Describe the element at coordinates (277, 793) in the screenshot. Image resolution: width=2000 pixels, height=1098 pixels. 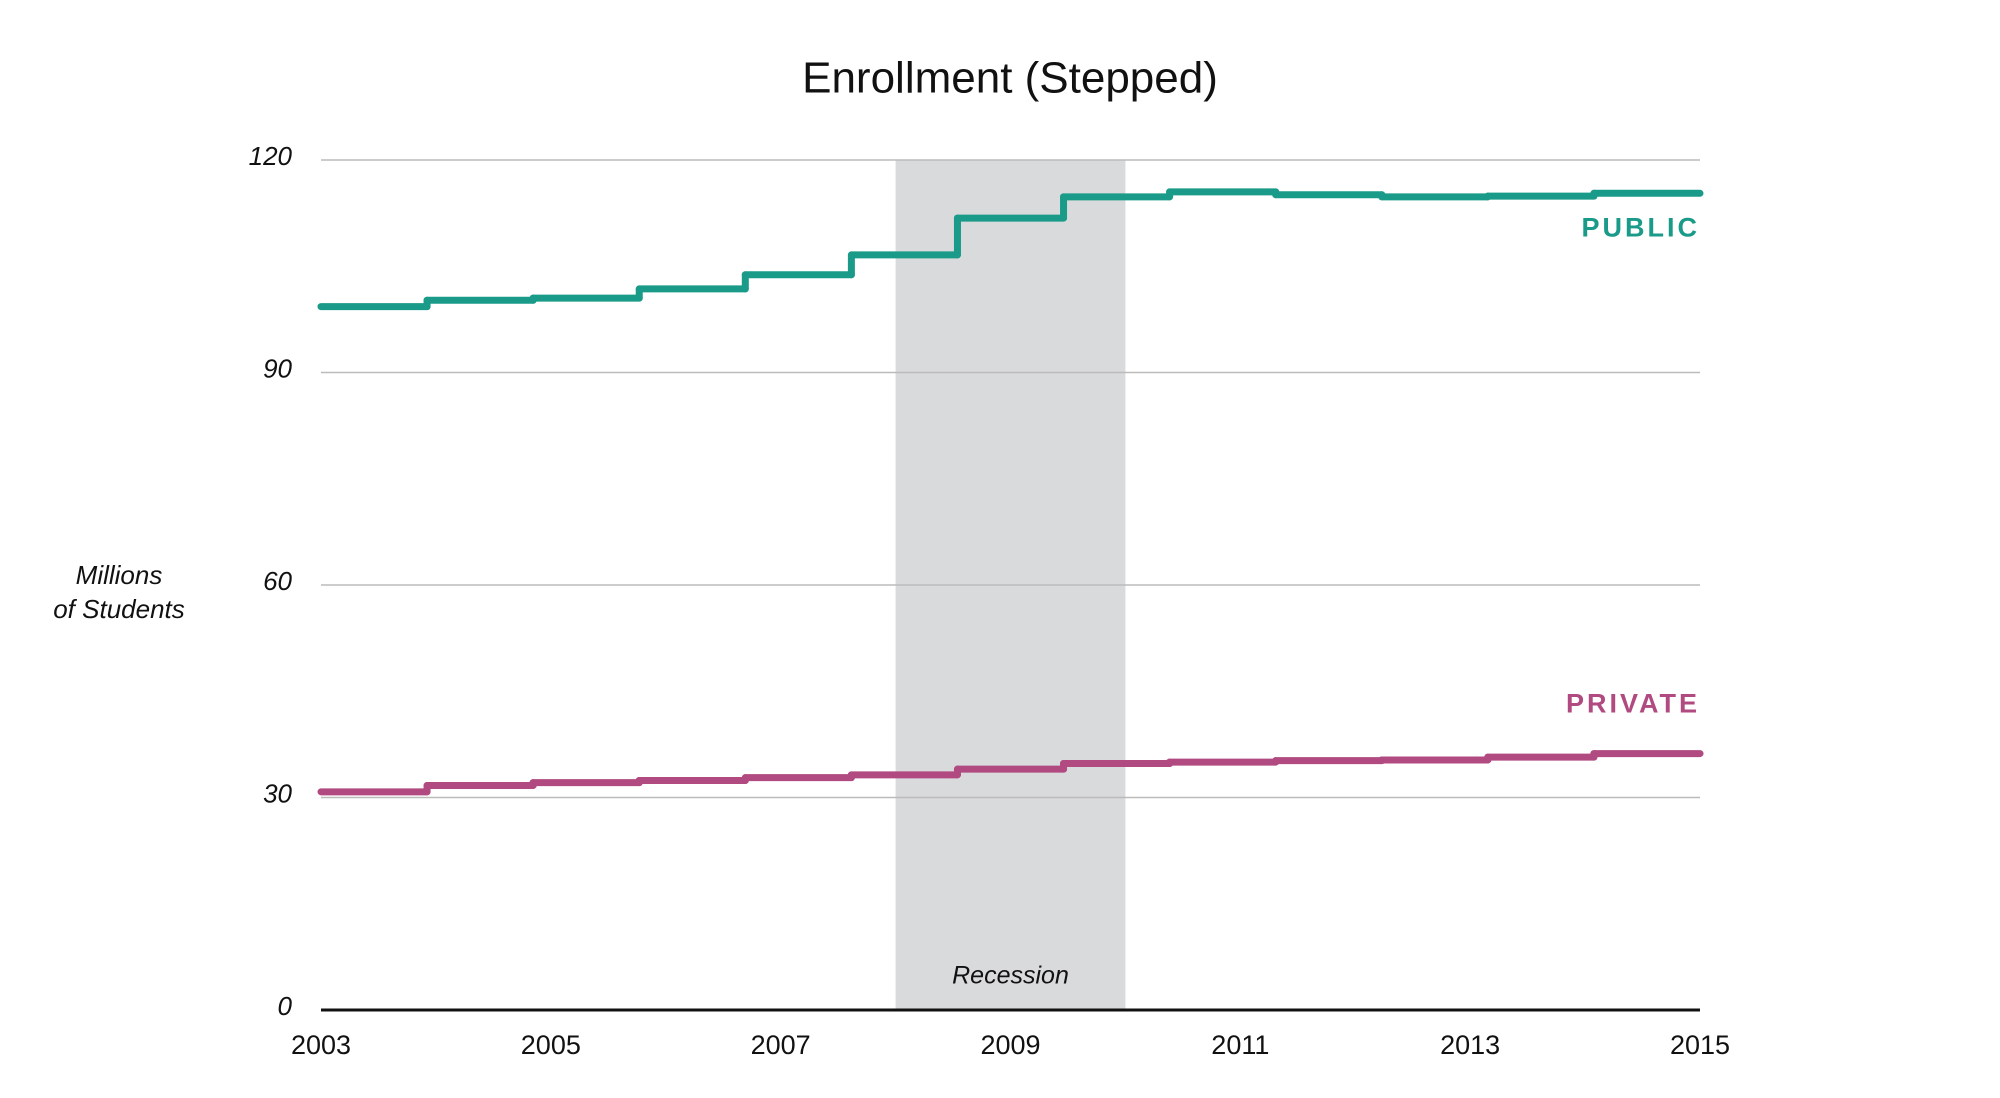
I see `y-tick-label: 30` at that location.